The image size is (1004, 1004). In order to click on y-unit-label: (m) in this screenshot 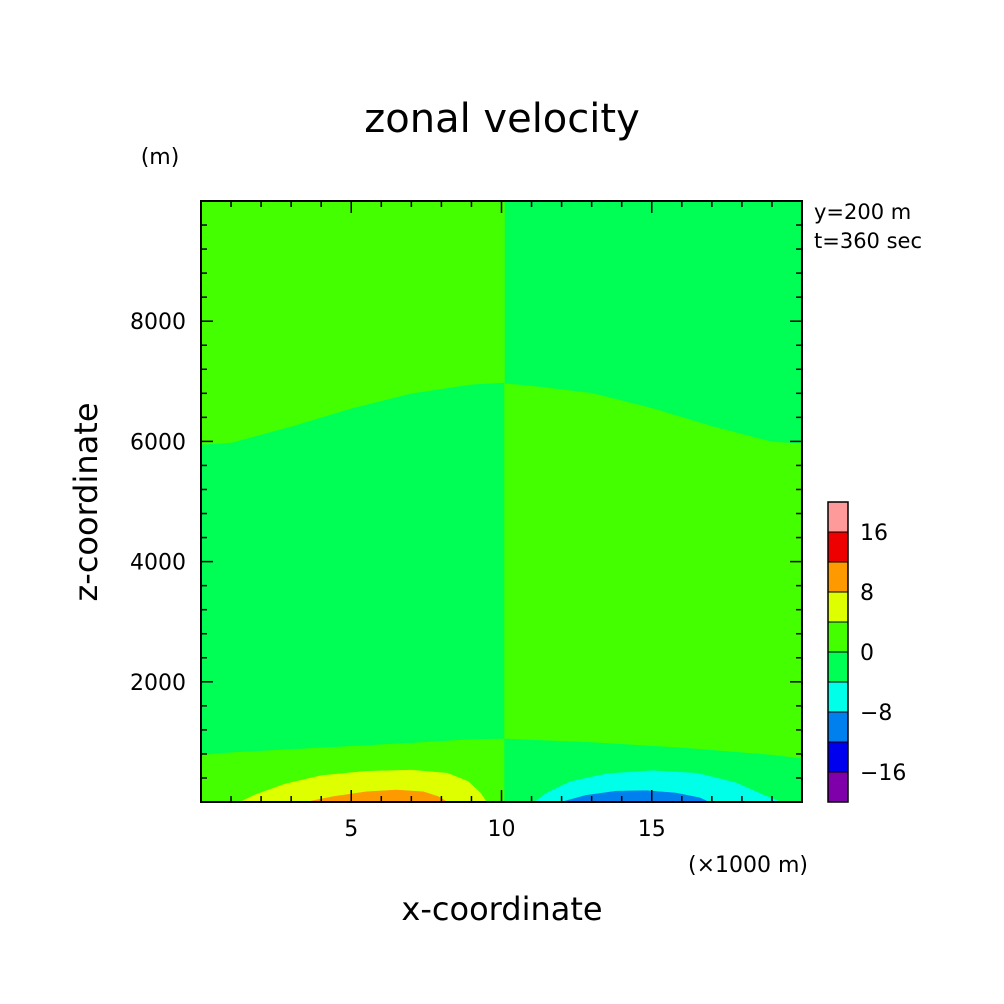, I will do `click(160, 157)`.